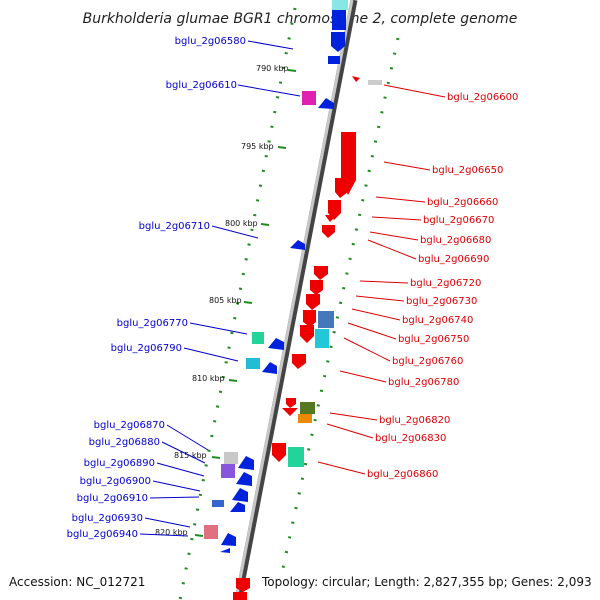 The image size is (600, 600). Describe the element at coordinates (375, 82) in the screenshot. I see `feature-grey-small` at that location.